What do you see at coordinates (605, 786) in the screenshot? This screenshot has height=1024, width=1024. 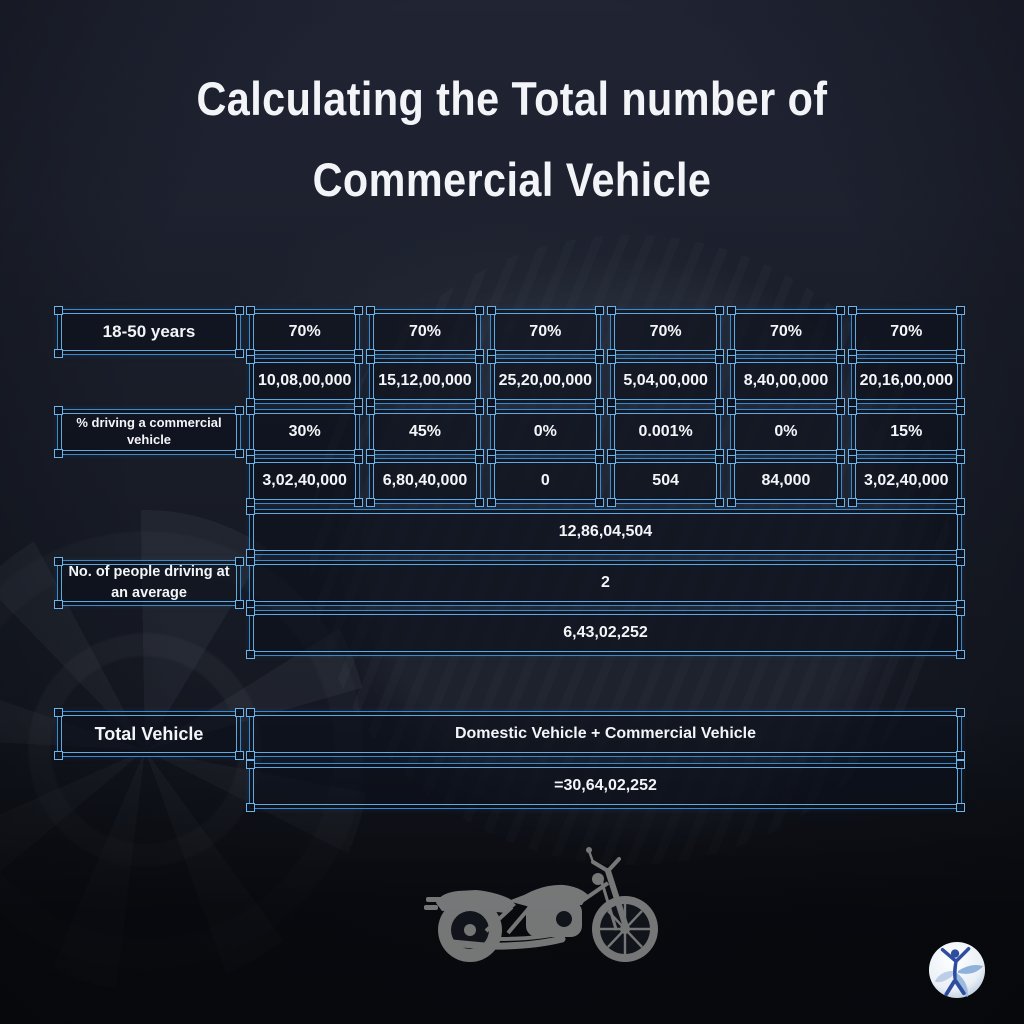 I see `total-value-box: =30,64,02,252` at bounding box center [605, 786].